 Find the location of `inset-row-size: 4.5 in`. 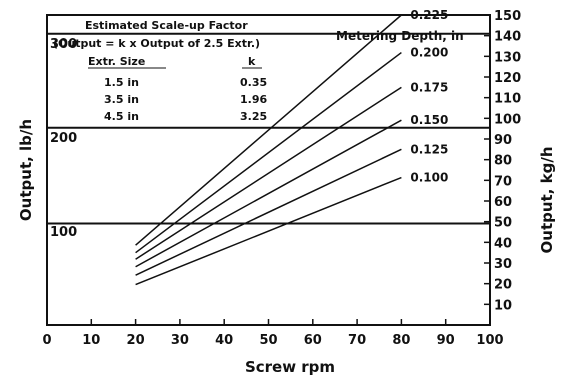

inset-row-size: 4.5 in is located at coordinates (121, 116).